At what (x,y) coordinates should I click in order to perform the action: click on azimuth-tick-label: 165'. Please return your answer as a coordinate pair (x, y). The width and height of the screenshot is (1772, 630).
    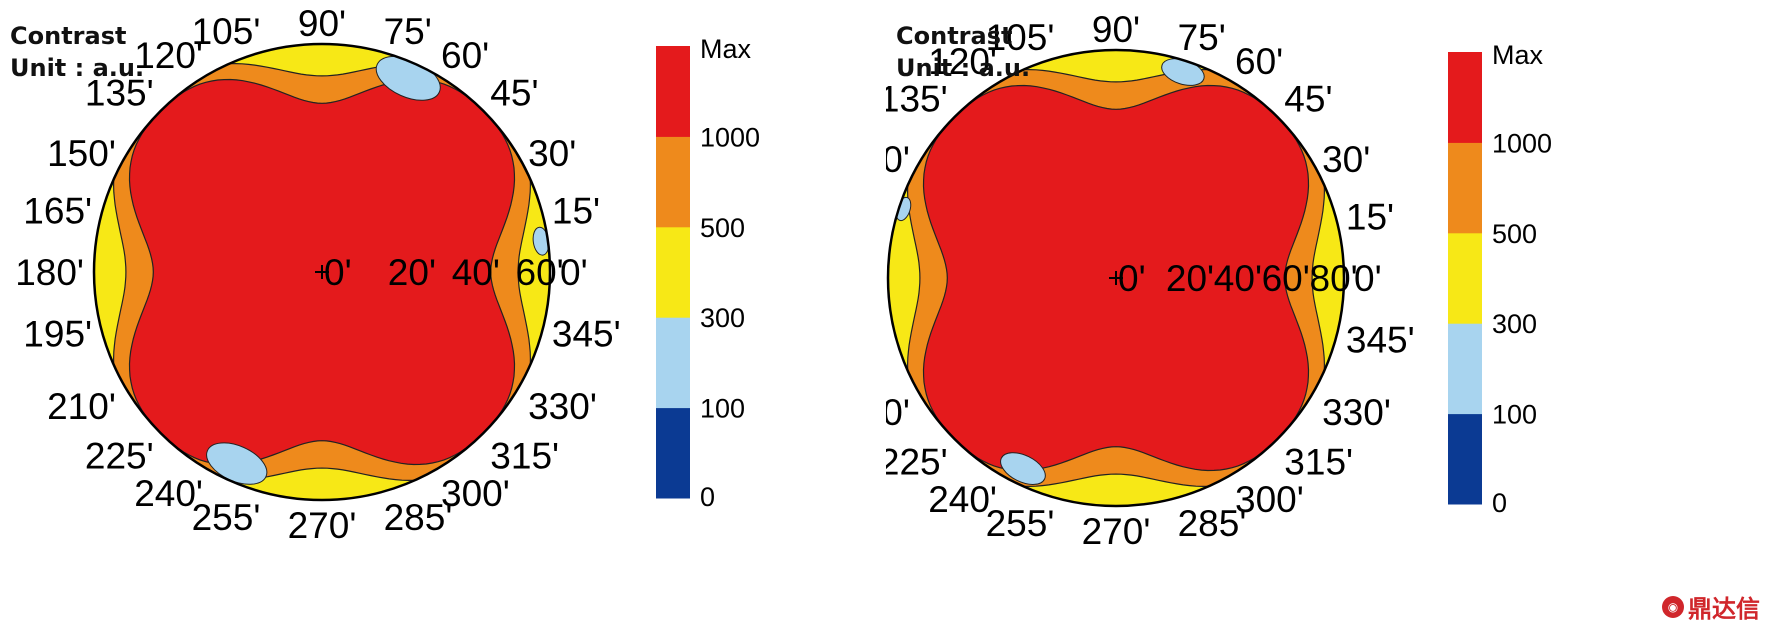
    Looking at the image, I should click on (57, 210).